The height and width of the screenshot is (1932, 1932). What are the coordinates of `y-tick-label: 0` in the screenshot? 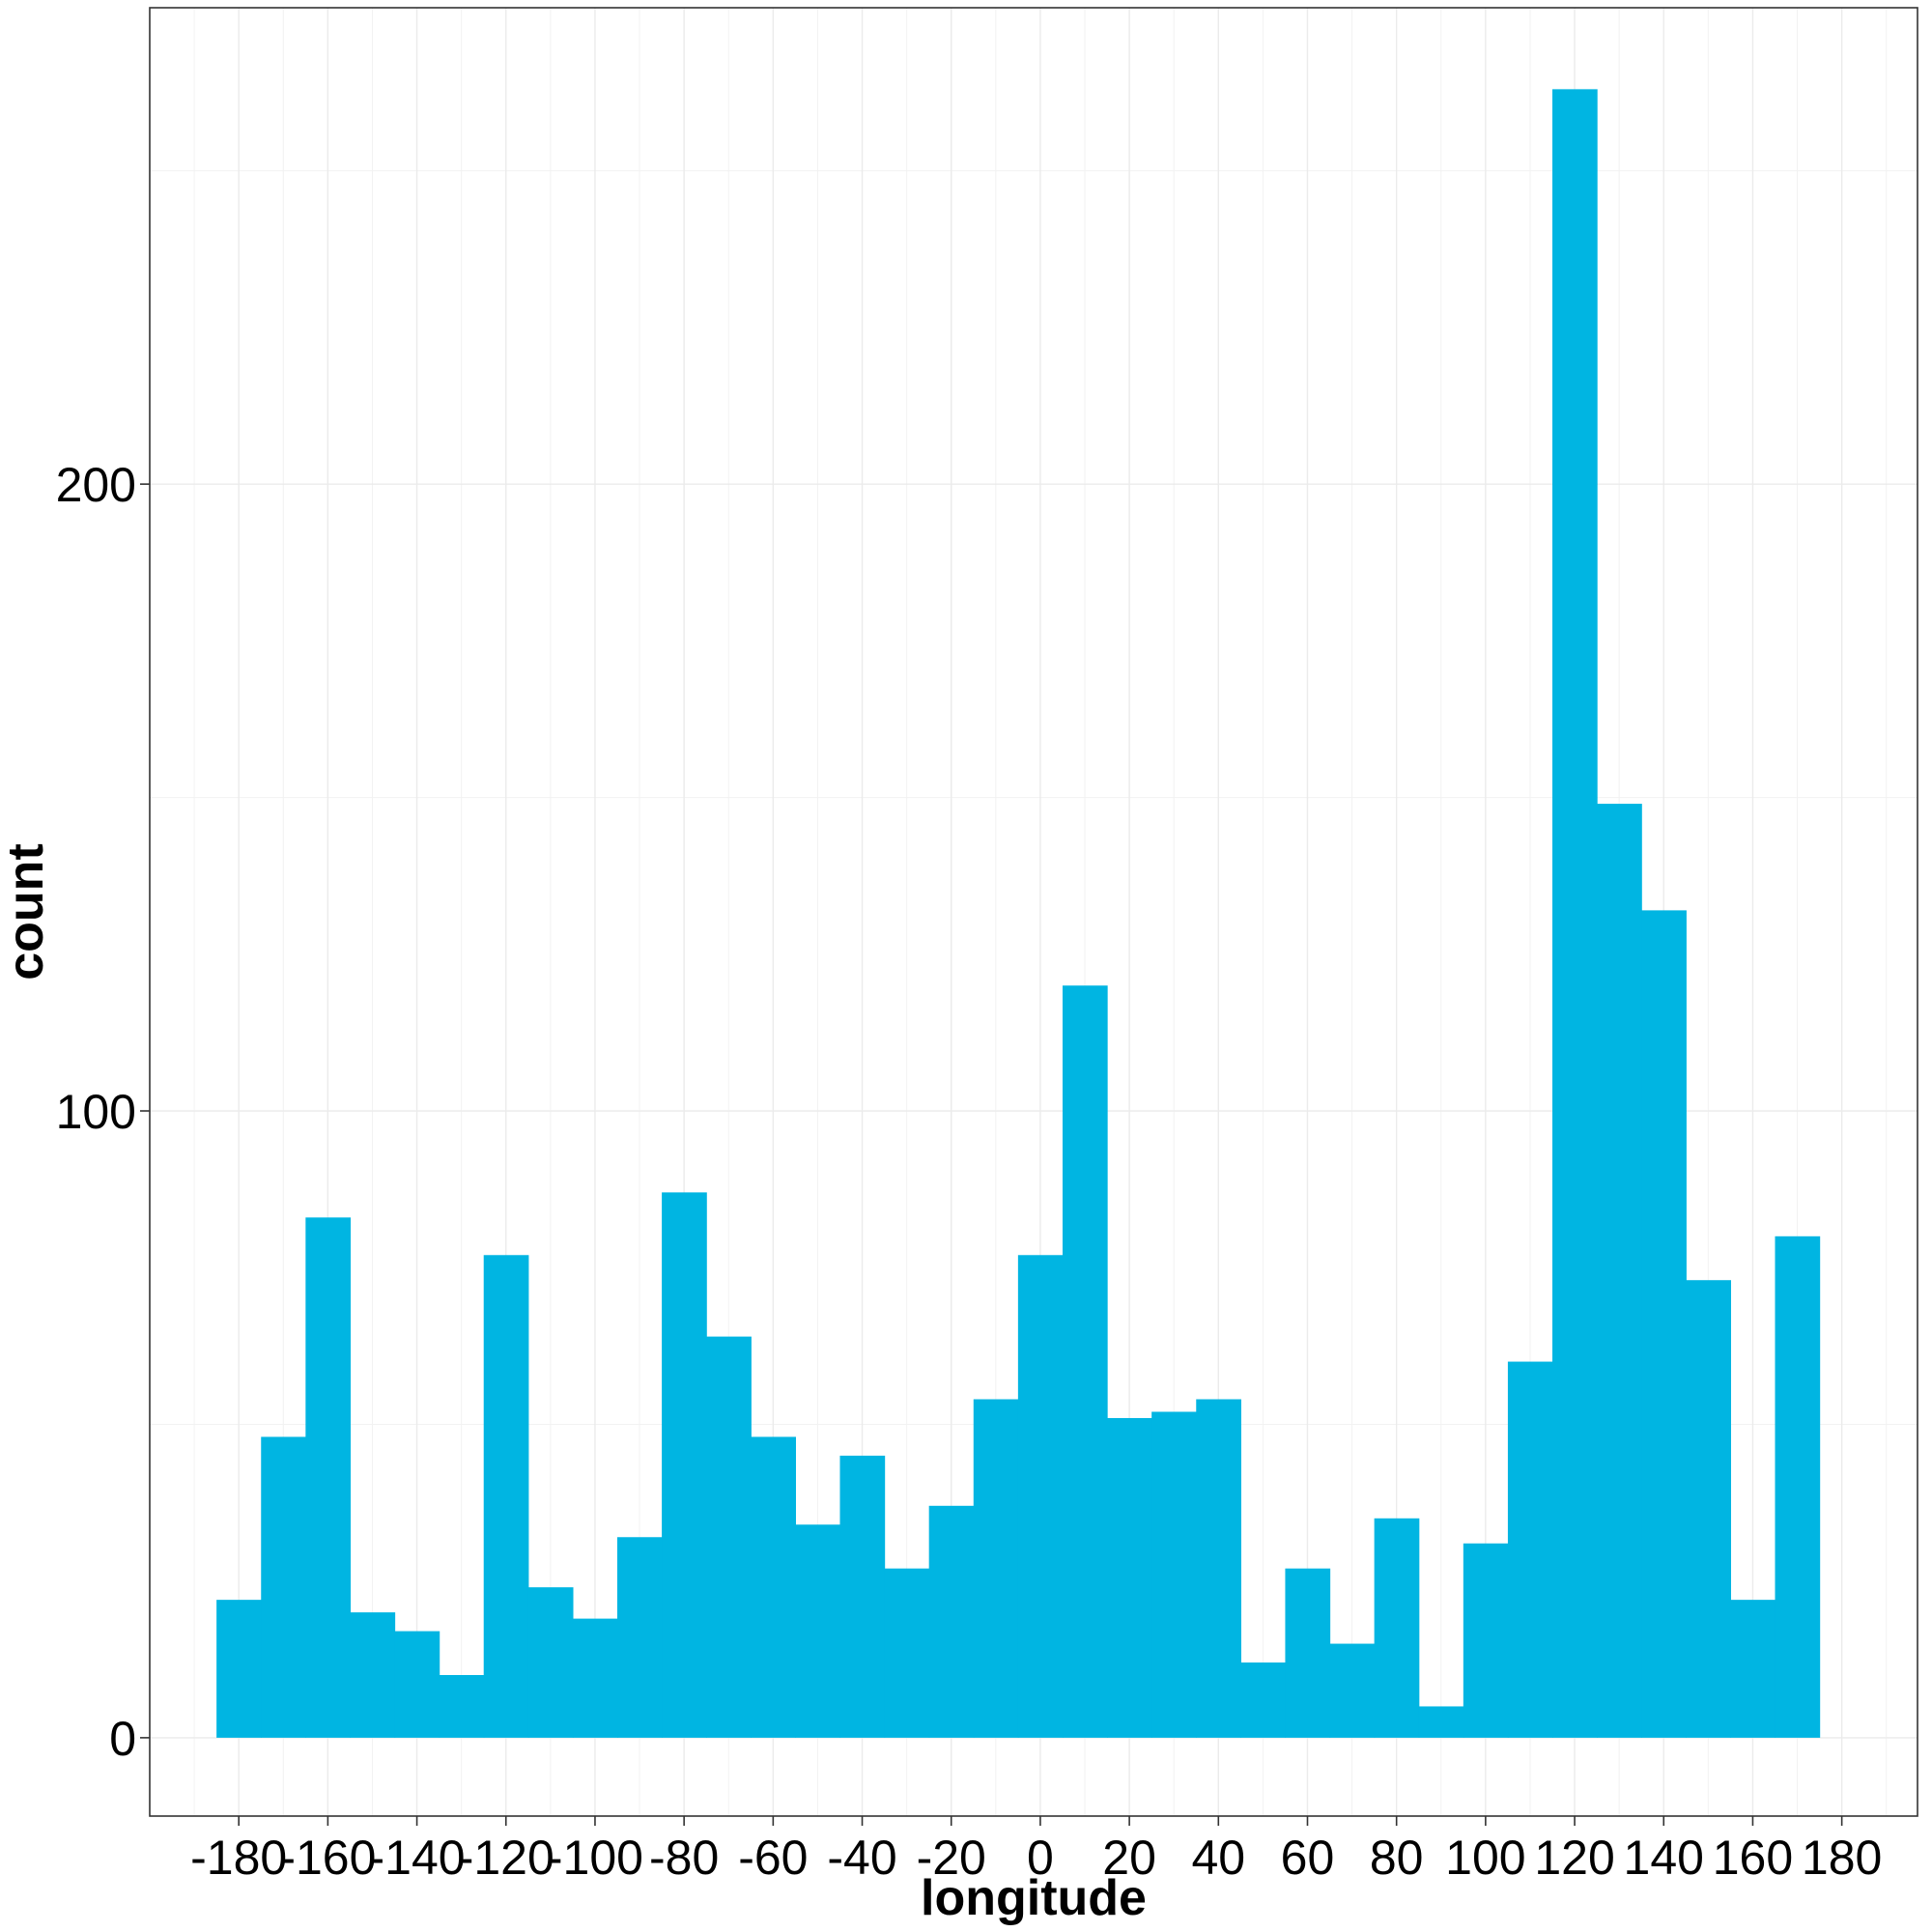 It's located at (122, 1739).